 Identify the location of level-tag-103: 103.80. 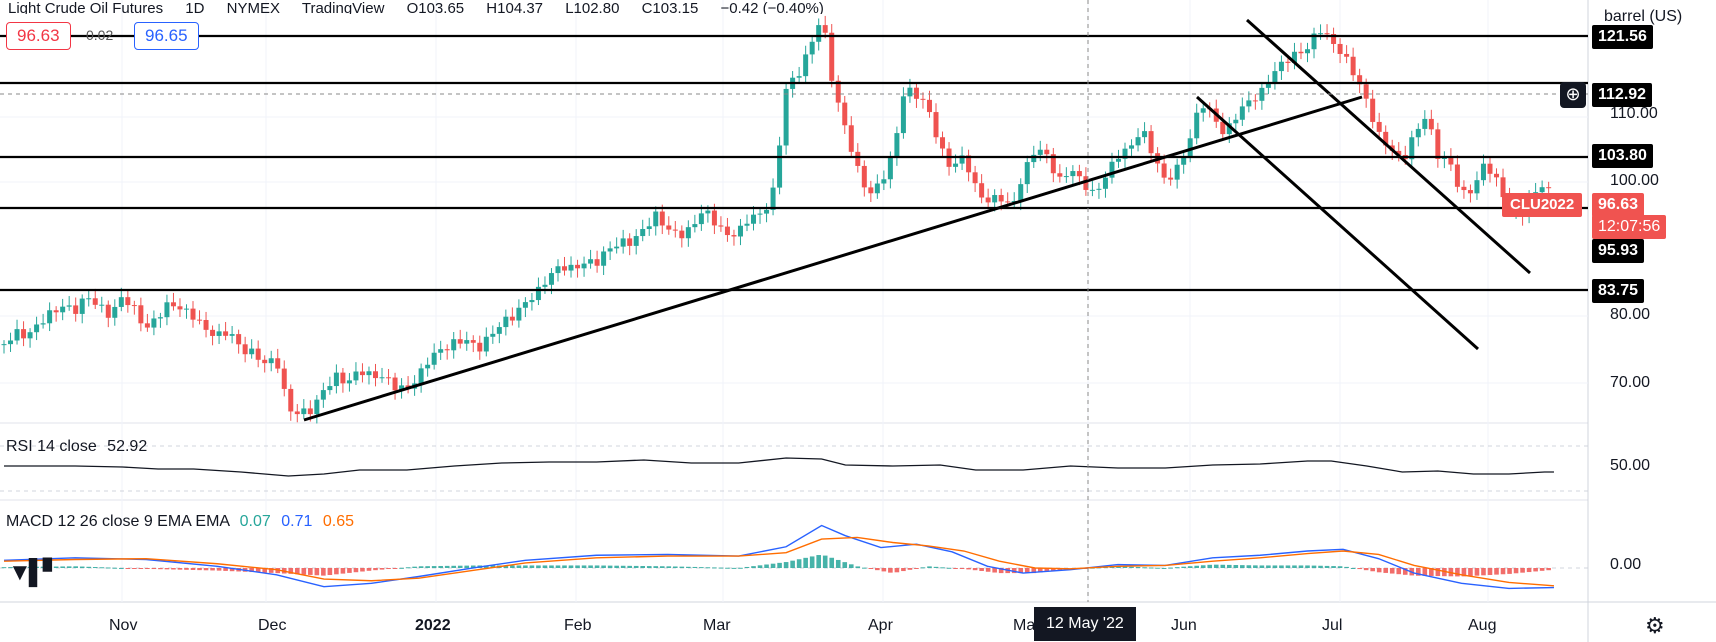
(1622, 156).